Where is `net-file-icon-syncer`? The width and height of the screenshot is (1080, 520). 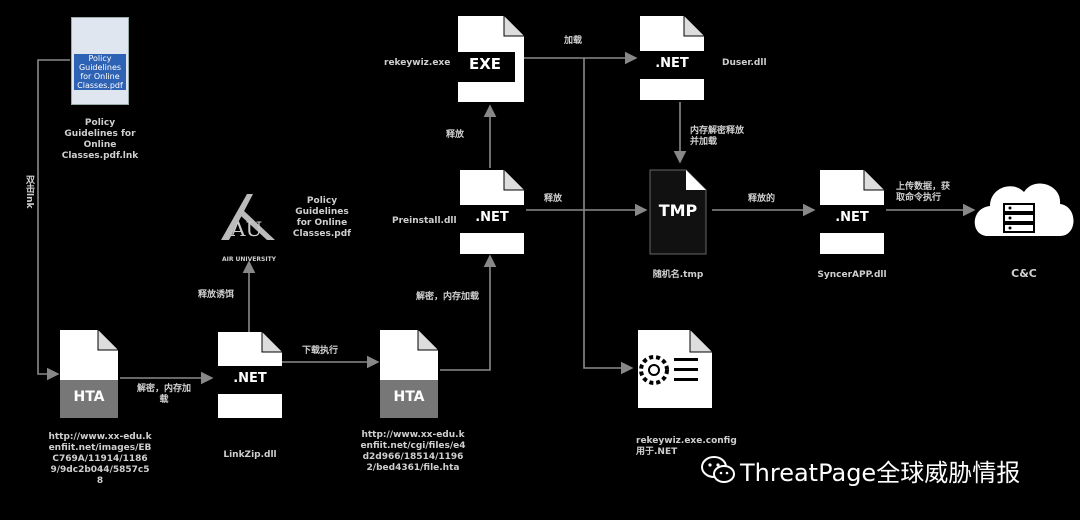
net-file-icon-syncer is located at coordinates (852, 212).